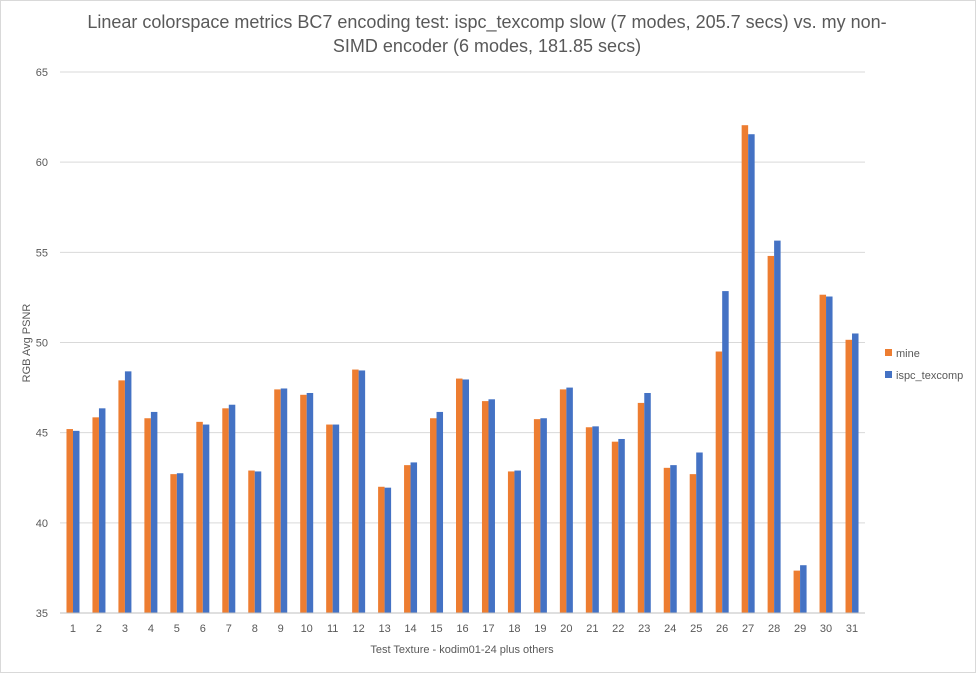 The width and height of the screenshot is (976, 673). What do you see at coordinates (384, 629) in the screenshot?
I see `x-tick-label: 13` at bounding box center [384, 629].